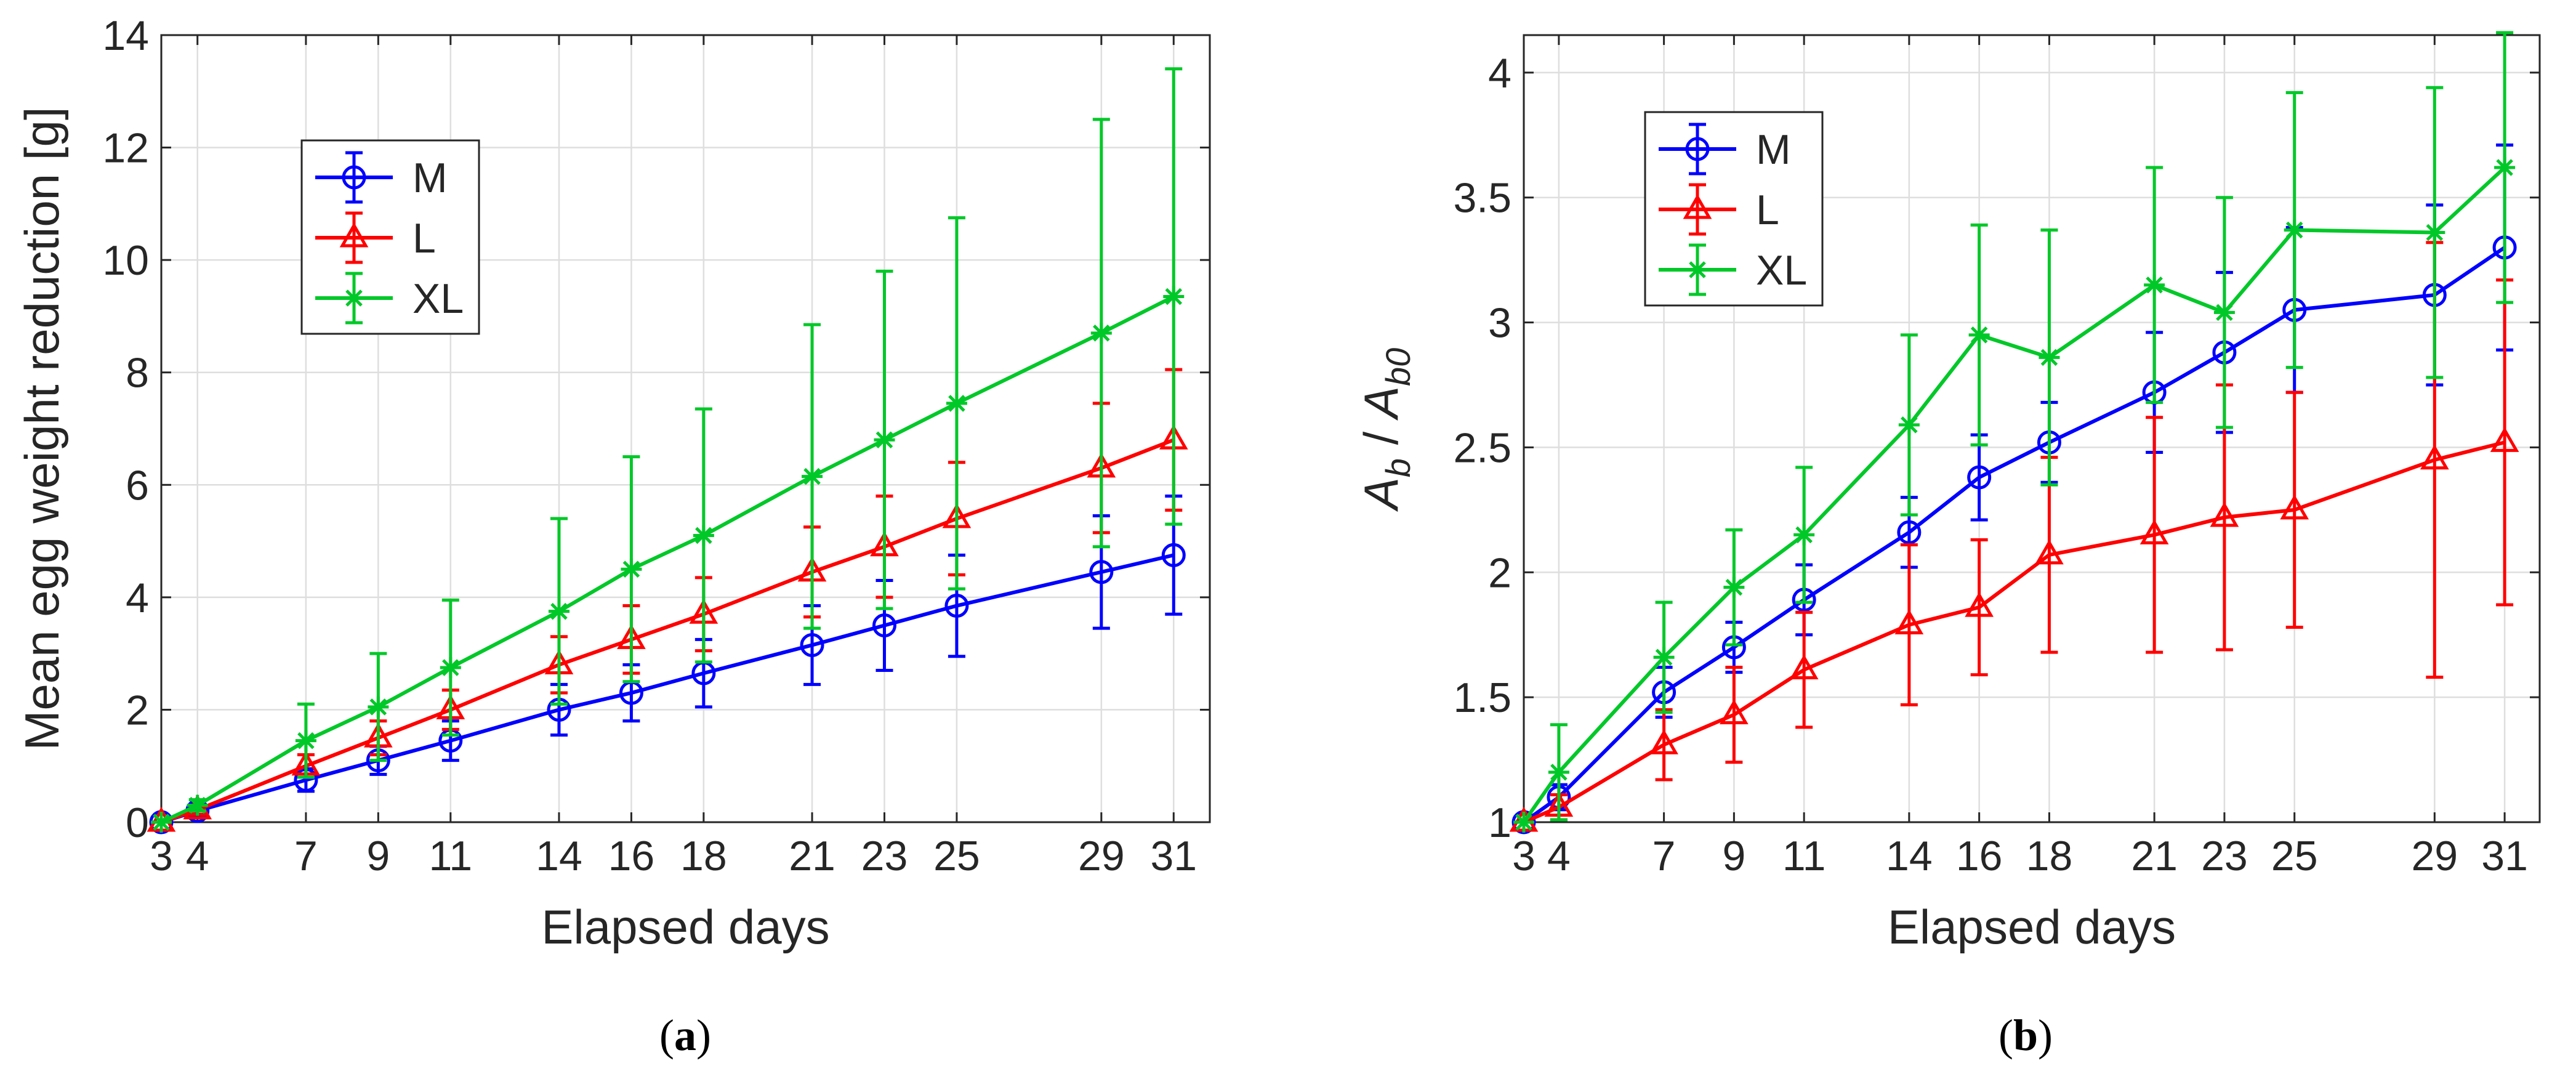 This screenshot has height=1079, width=2576. Describe the element at coordinates (137, 373) in the screenshot. I see `y-tick-label: 8` at that location.